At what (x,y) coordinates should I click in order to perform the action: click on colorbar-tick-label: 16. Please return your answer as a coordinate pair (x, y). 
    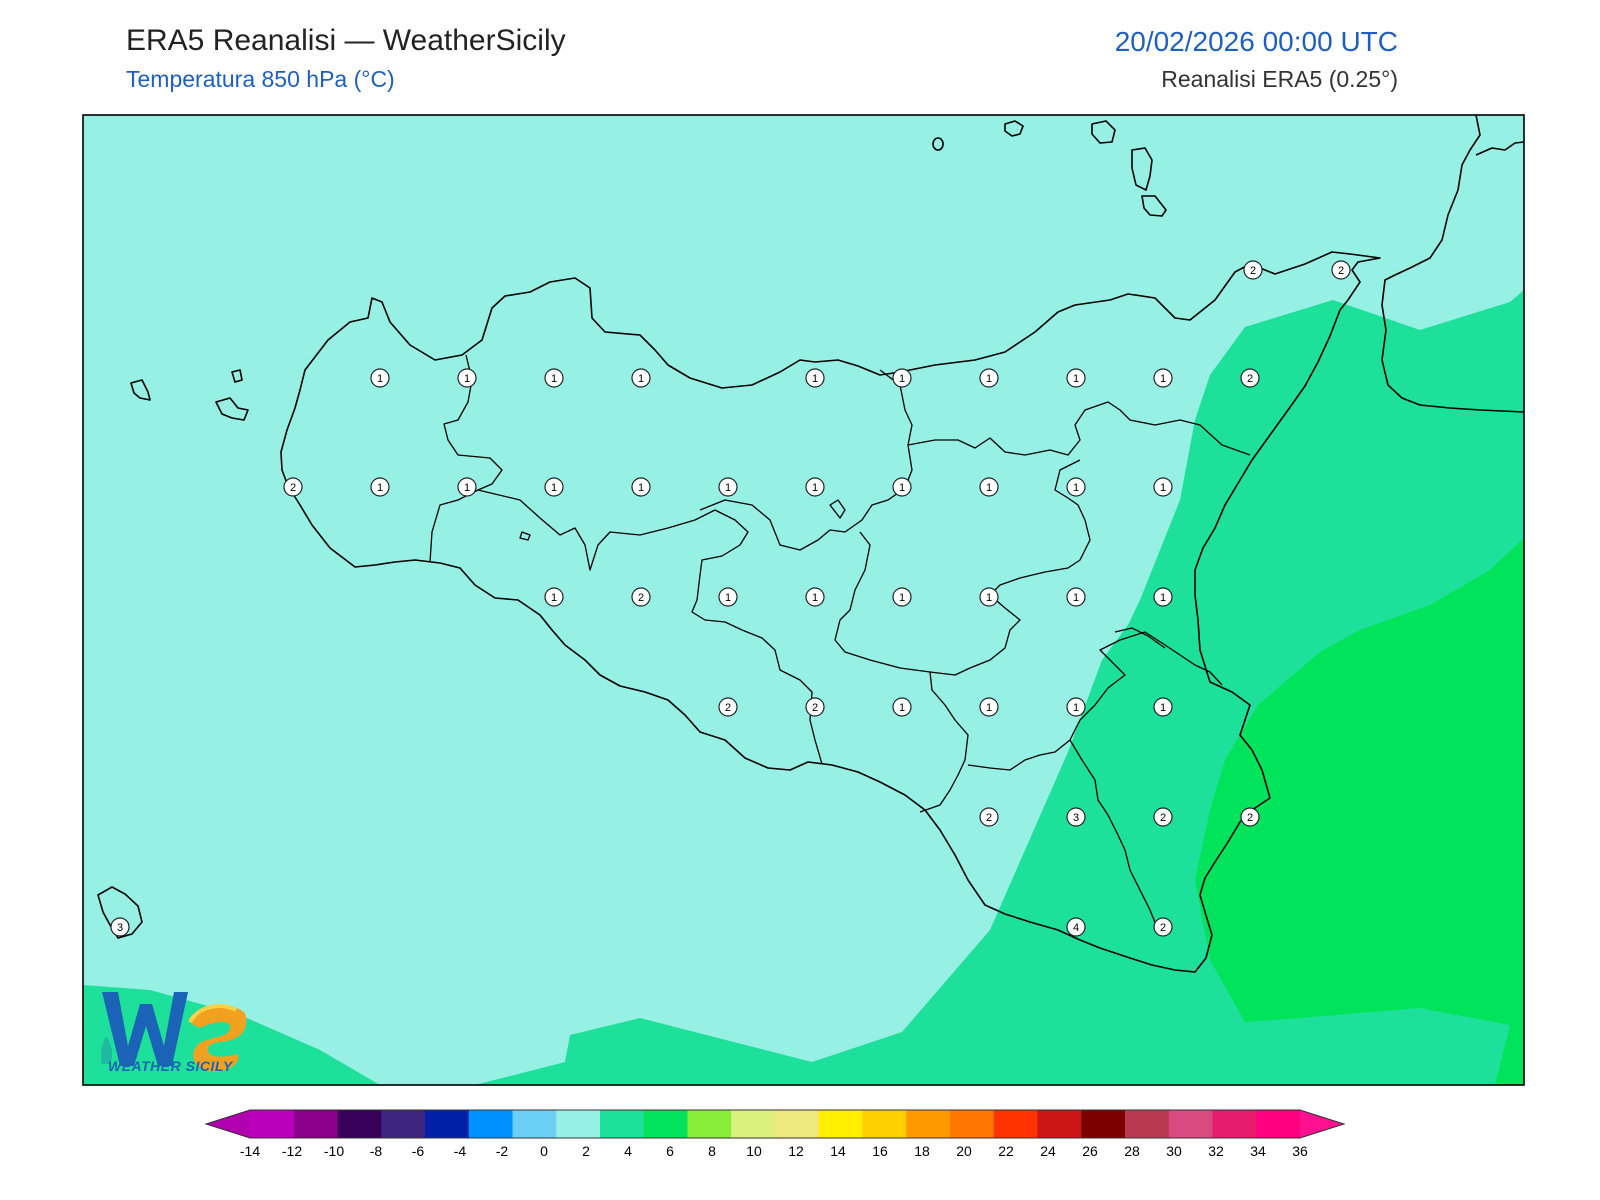
    Looking at the image, I should click on (880, 1151).